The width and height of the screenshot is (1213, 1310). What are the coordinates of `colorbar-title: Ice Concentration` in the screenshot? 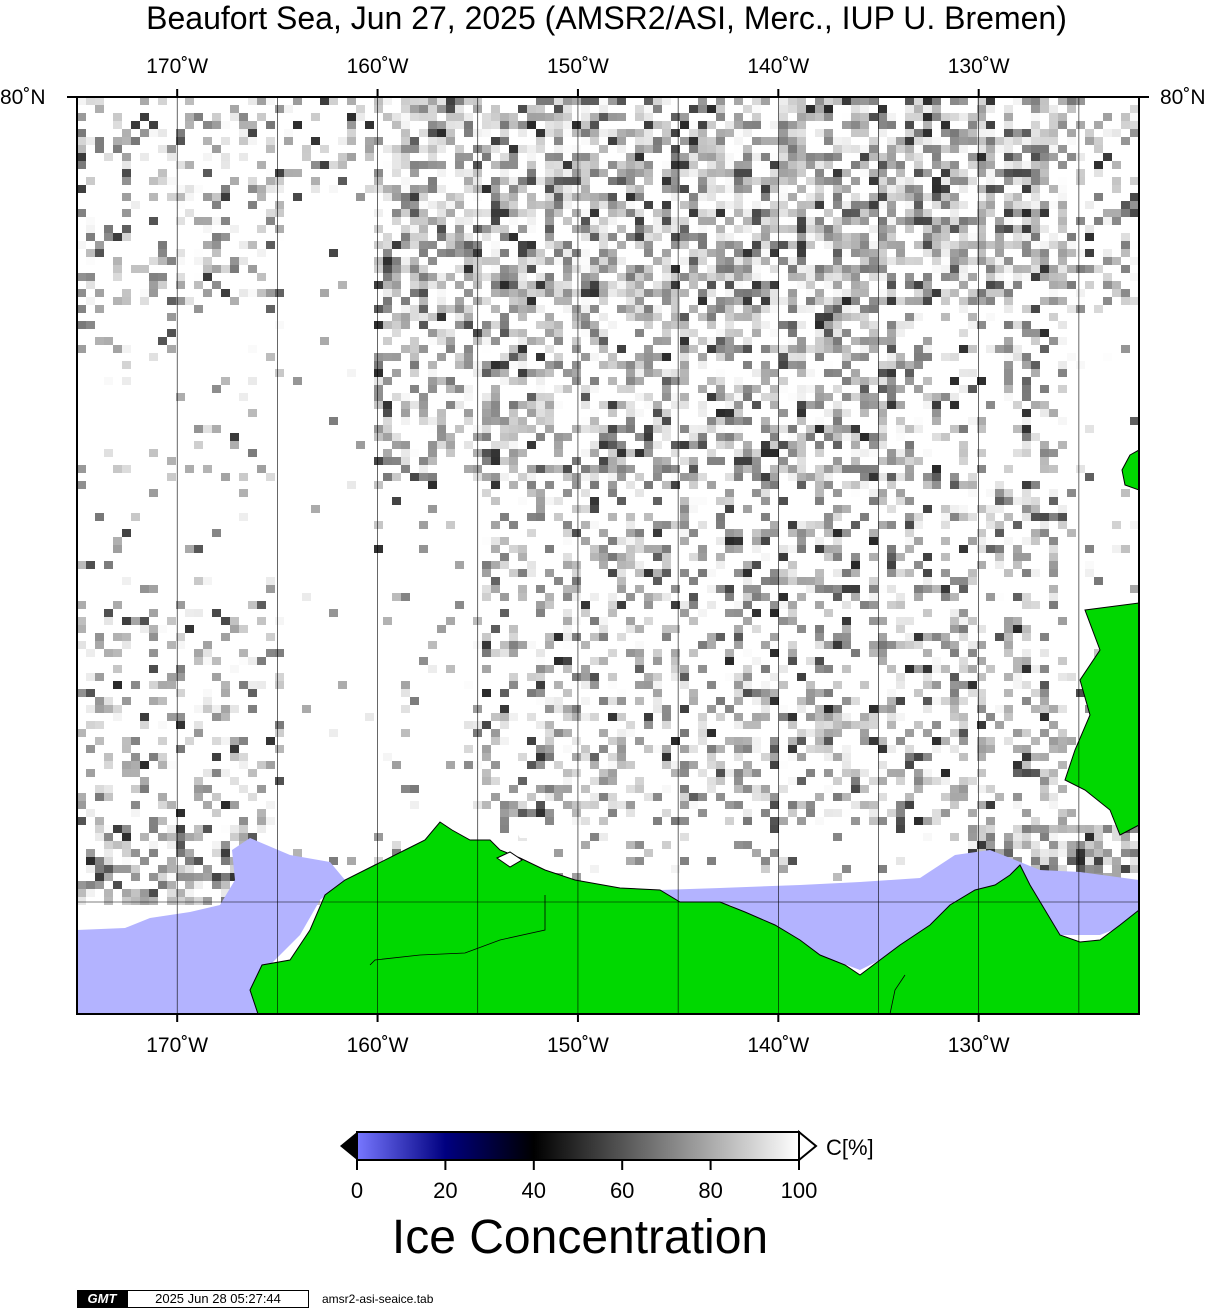 It's located at (580, 1237).